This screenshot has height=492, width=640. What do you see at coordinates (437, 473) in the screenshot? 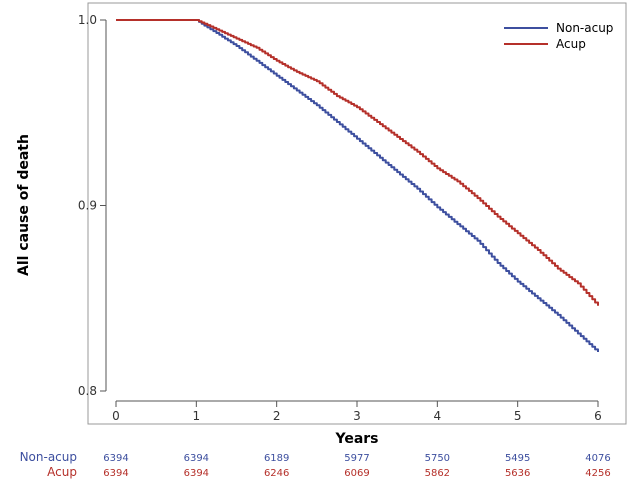
I see `risk-value: 5862` at bounding box center [437, 473].